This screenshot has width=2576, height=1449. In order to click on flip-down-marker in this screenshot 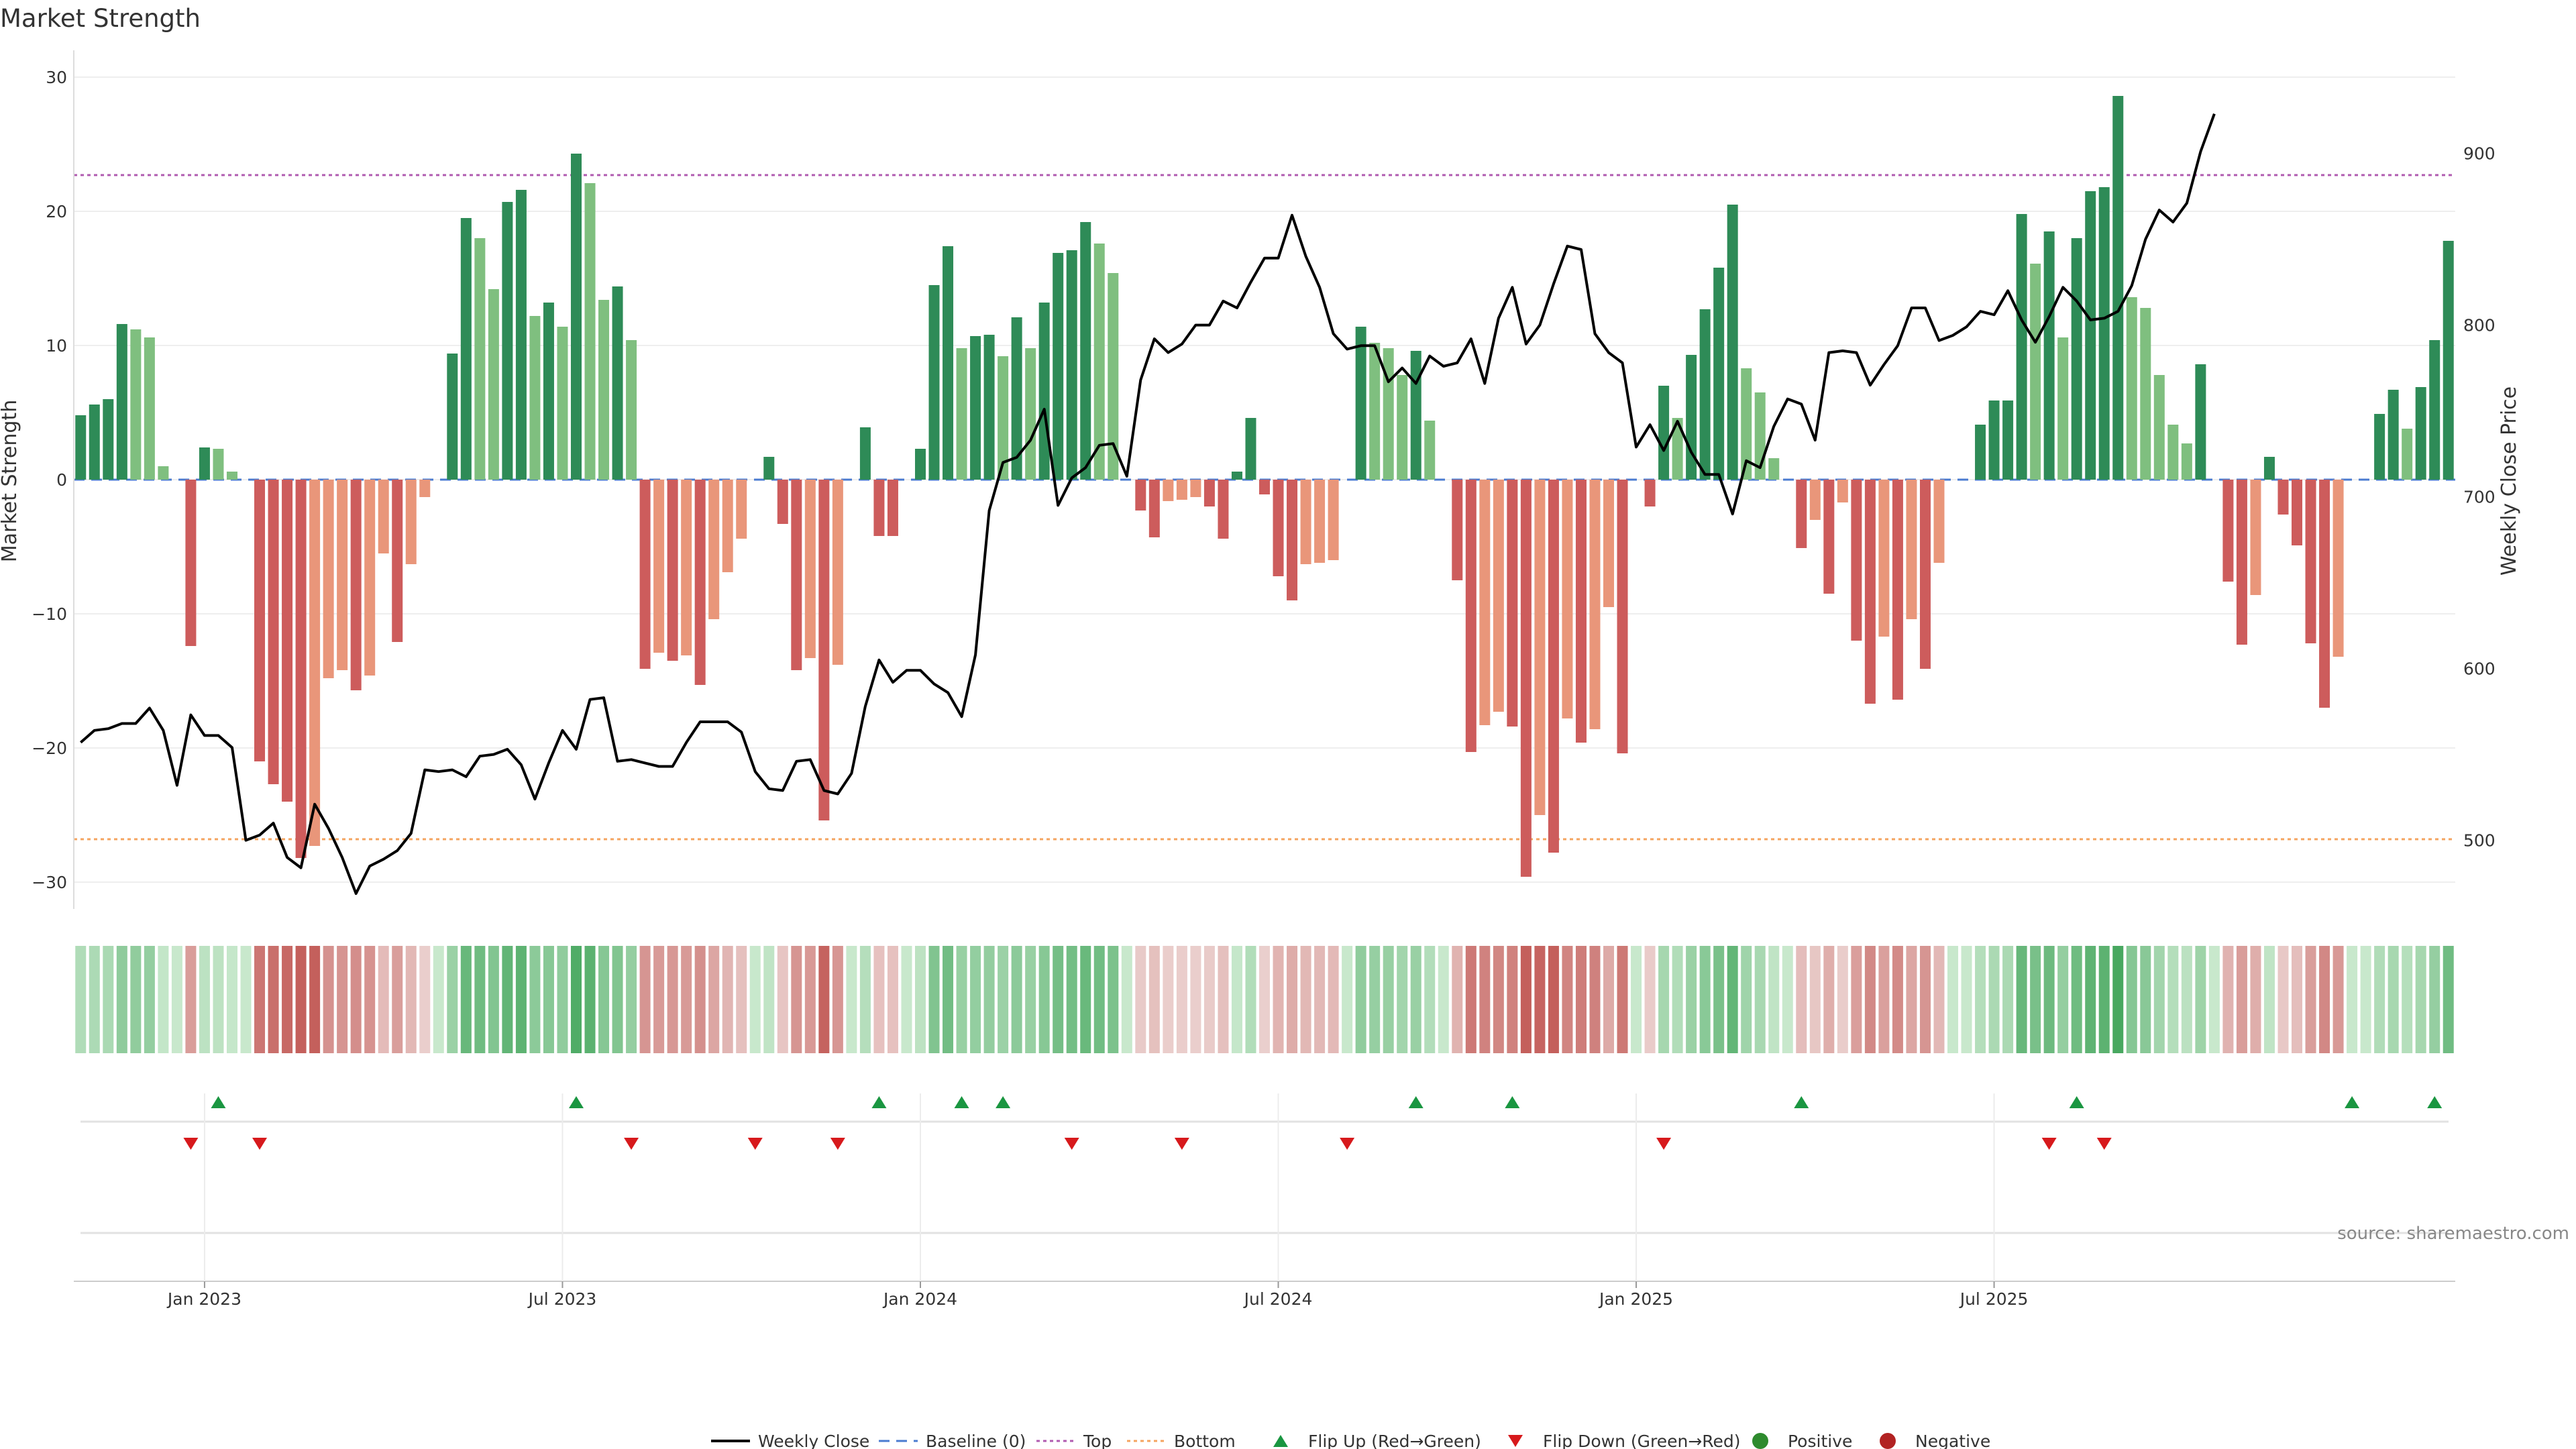, I will do `click(1181, 1144)`.